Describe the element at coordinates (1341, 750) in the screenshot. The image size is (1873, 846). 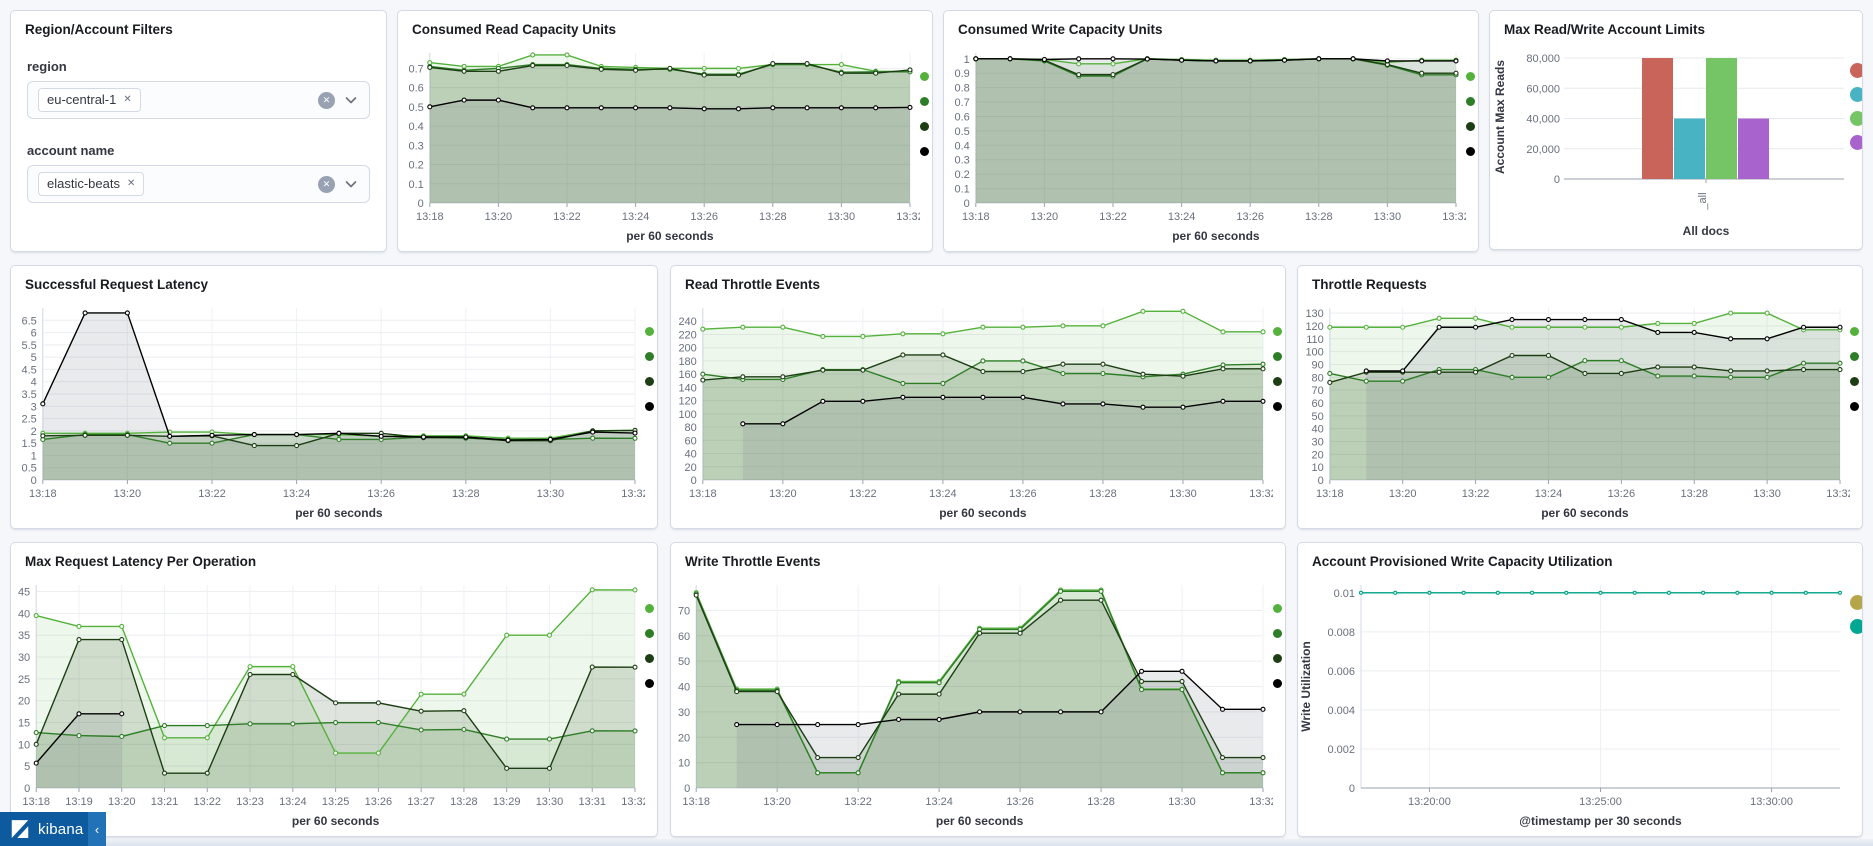
I see `svg-text: 0.002` at that location.